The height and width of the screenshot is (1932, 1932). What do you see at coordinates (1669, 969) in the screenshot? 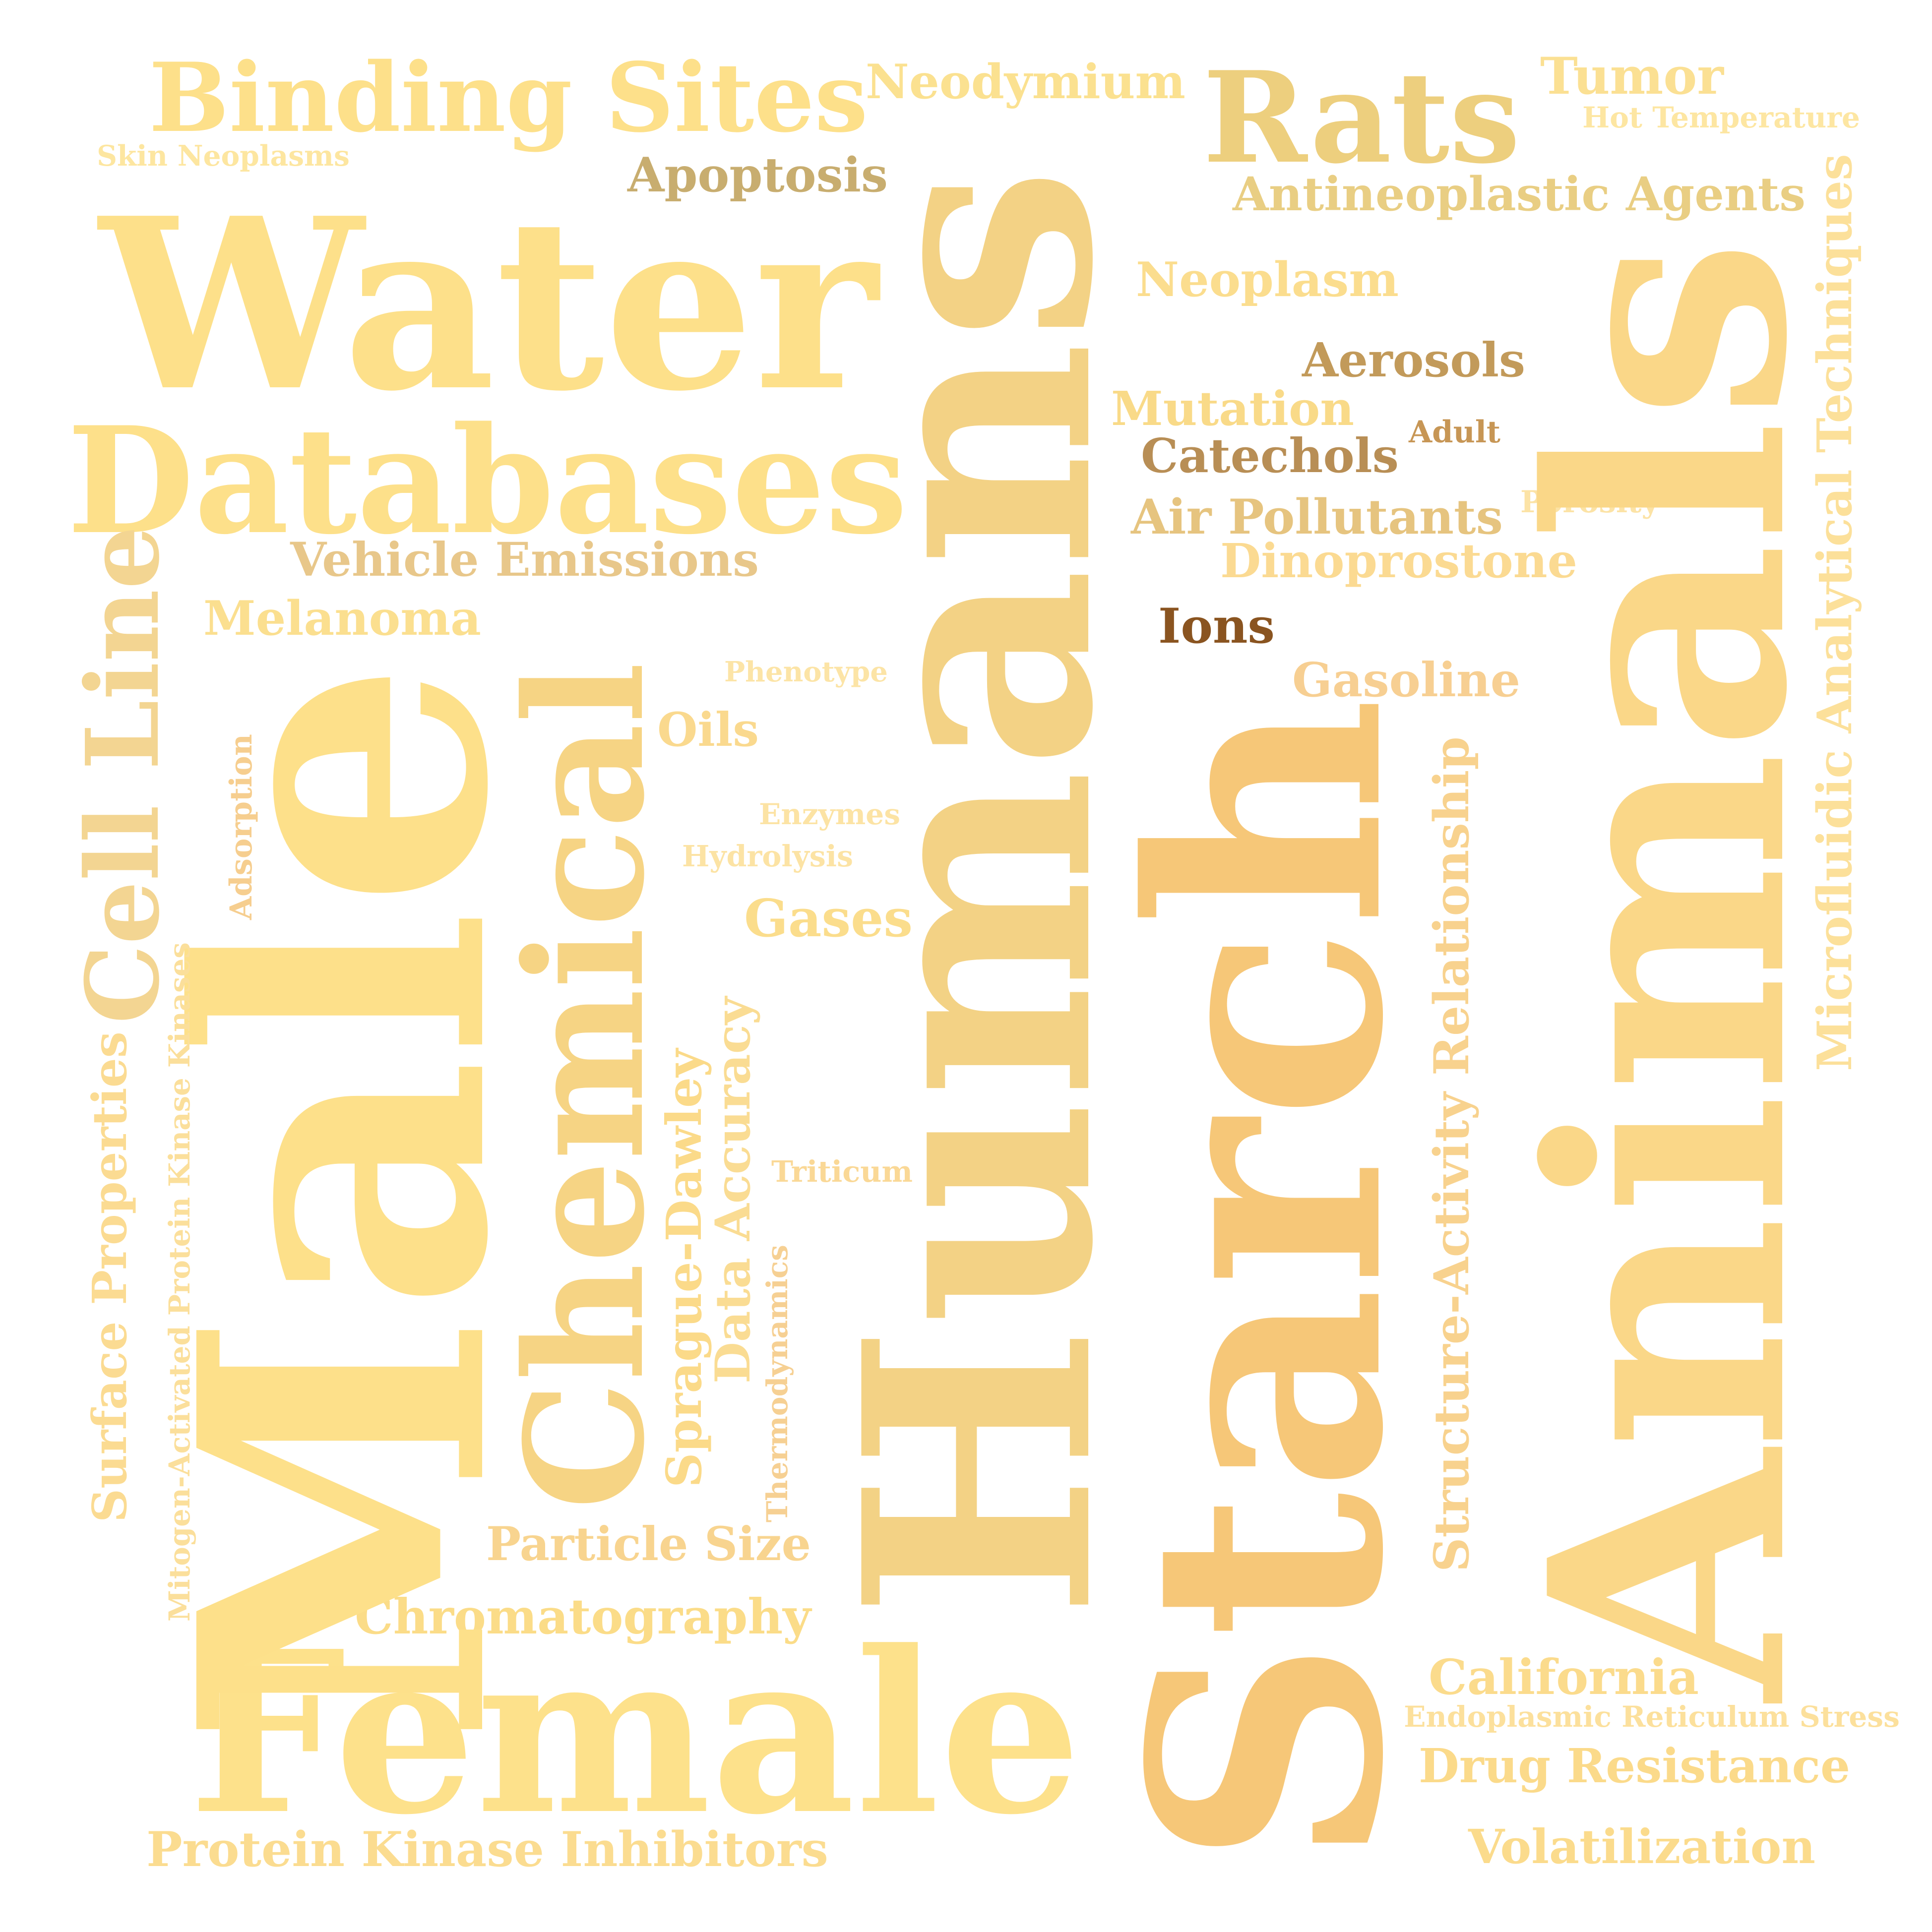
I see `word-animals: Animals` at bounding box center [1669, 969].